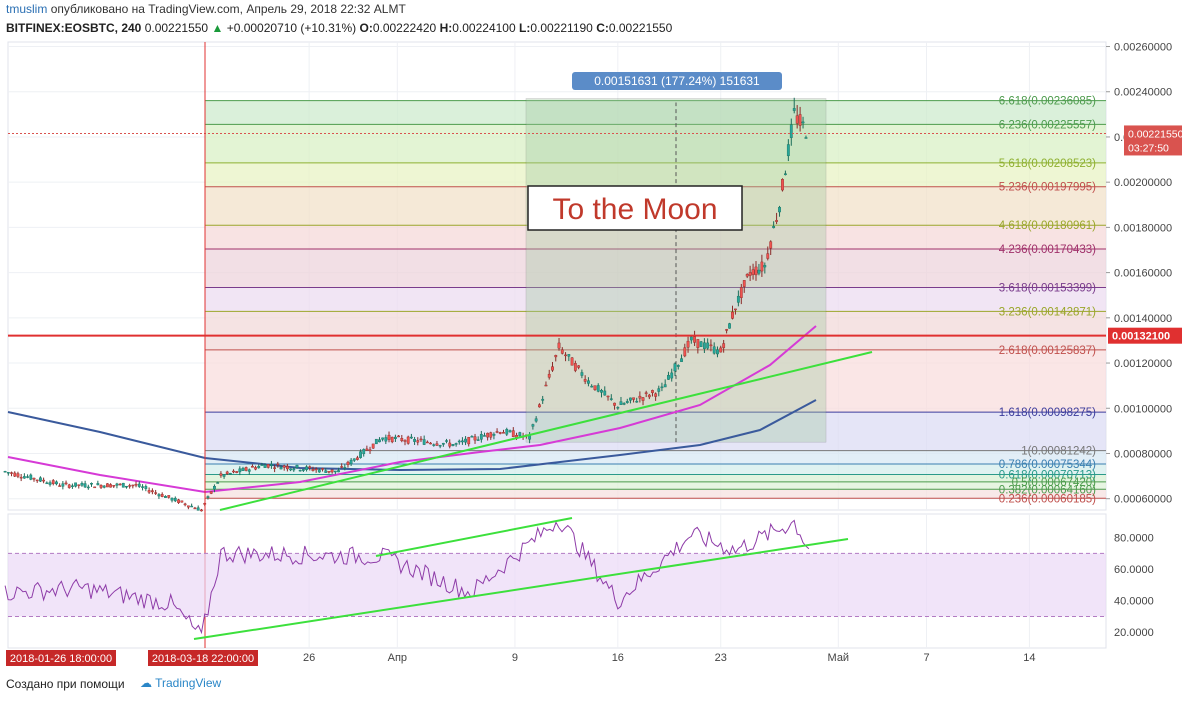 Image resolution: width=1182 pixels, height=703 pixels. I want to click on rsi-tick-label: 80.0000, so click(1134, 539).